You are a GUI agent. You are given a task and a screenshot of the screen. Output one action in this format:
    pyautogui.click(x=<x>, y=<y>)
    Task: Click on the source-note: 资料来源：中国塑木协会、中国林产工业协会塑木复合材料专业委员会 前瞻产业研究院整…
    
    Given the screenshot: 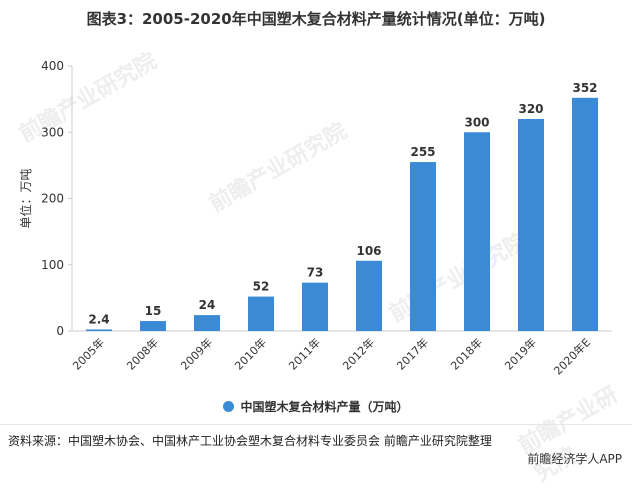 What is the action you would take?
    pyautogui.click(x=250, y=441)
    